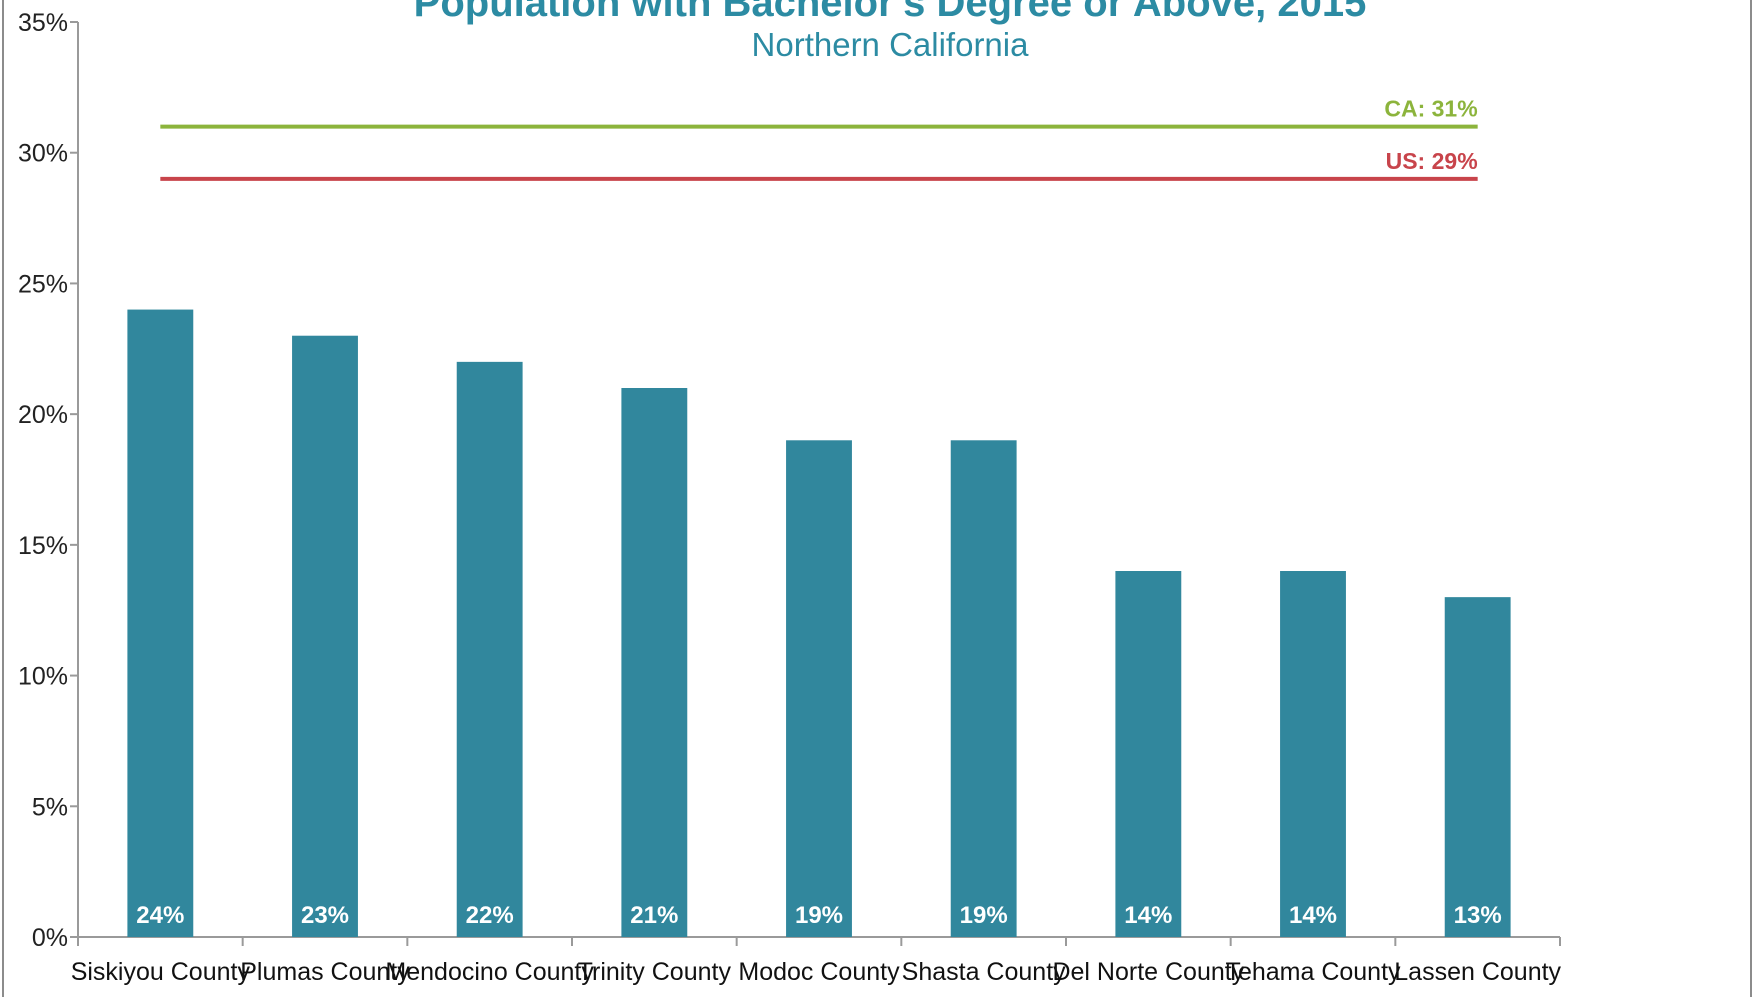 The width and height of the screenshot is (1754, 1002). I want to click on x-tick-label: Modoc County, so click(819, 972).